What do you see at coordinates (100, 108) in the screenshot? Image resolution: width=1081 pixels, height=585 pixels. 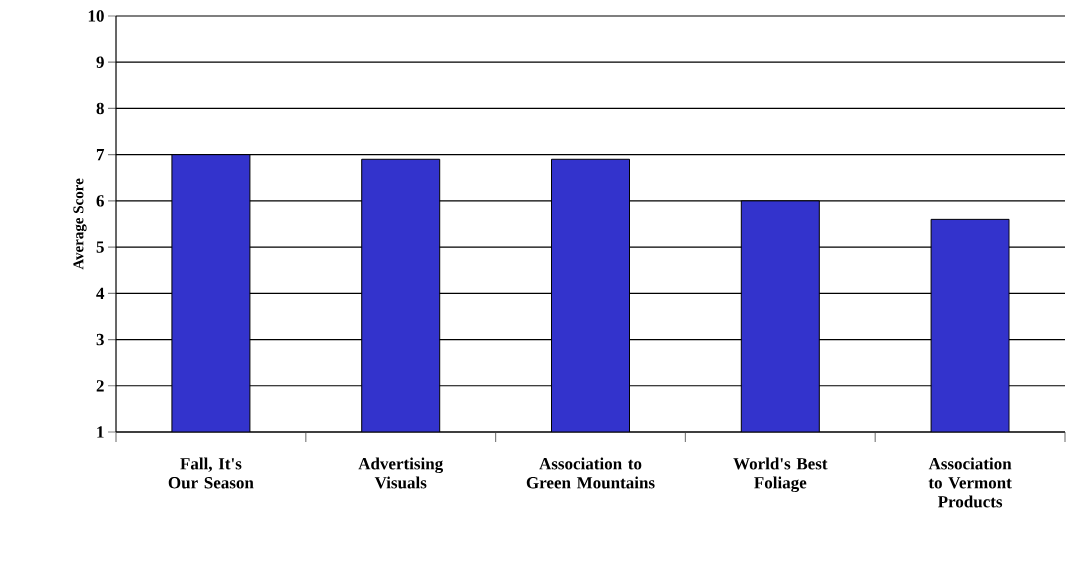 I see `y-tick-label: 8` at bounding box center [100, 108].